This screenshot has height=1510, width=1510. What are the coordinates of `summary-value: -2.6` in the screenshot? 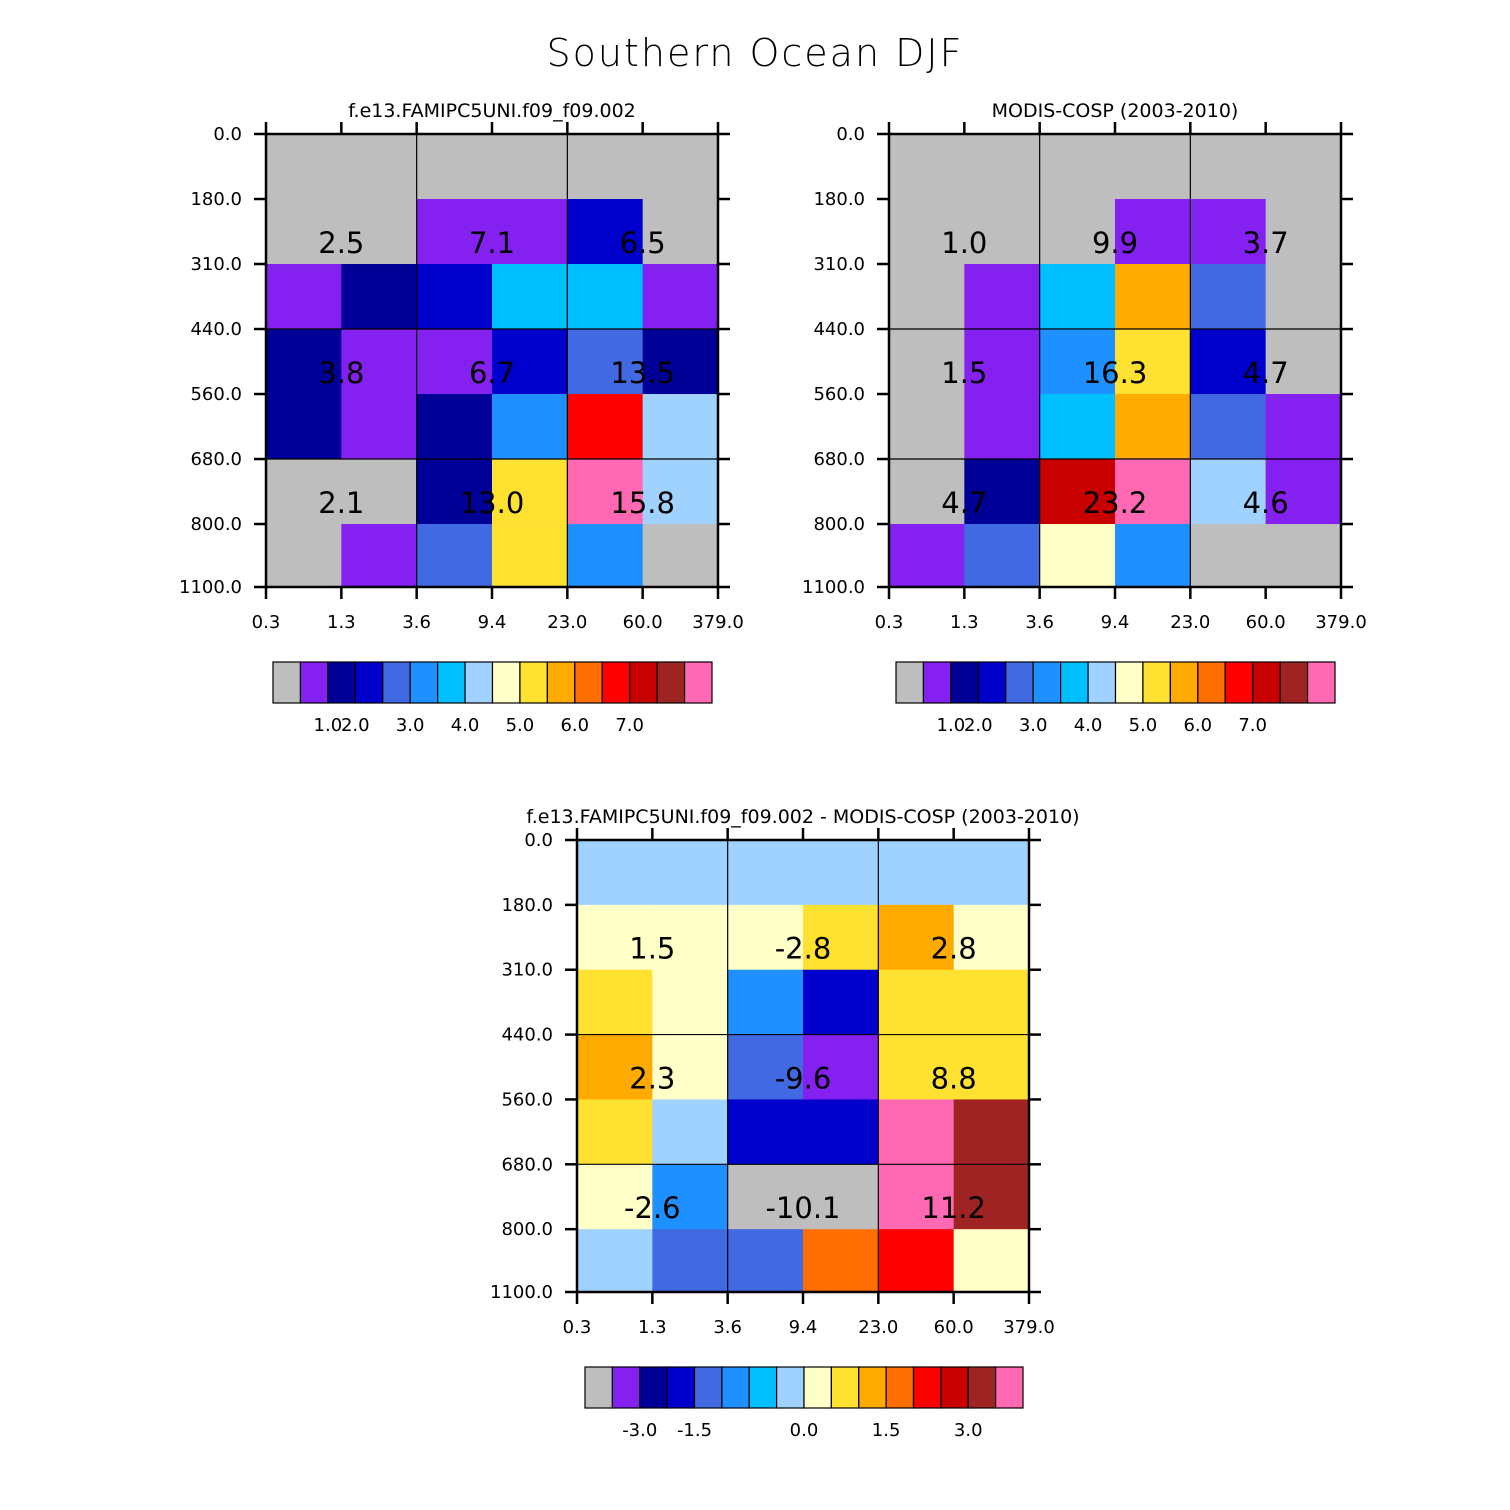 It's located at (652, 1208).